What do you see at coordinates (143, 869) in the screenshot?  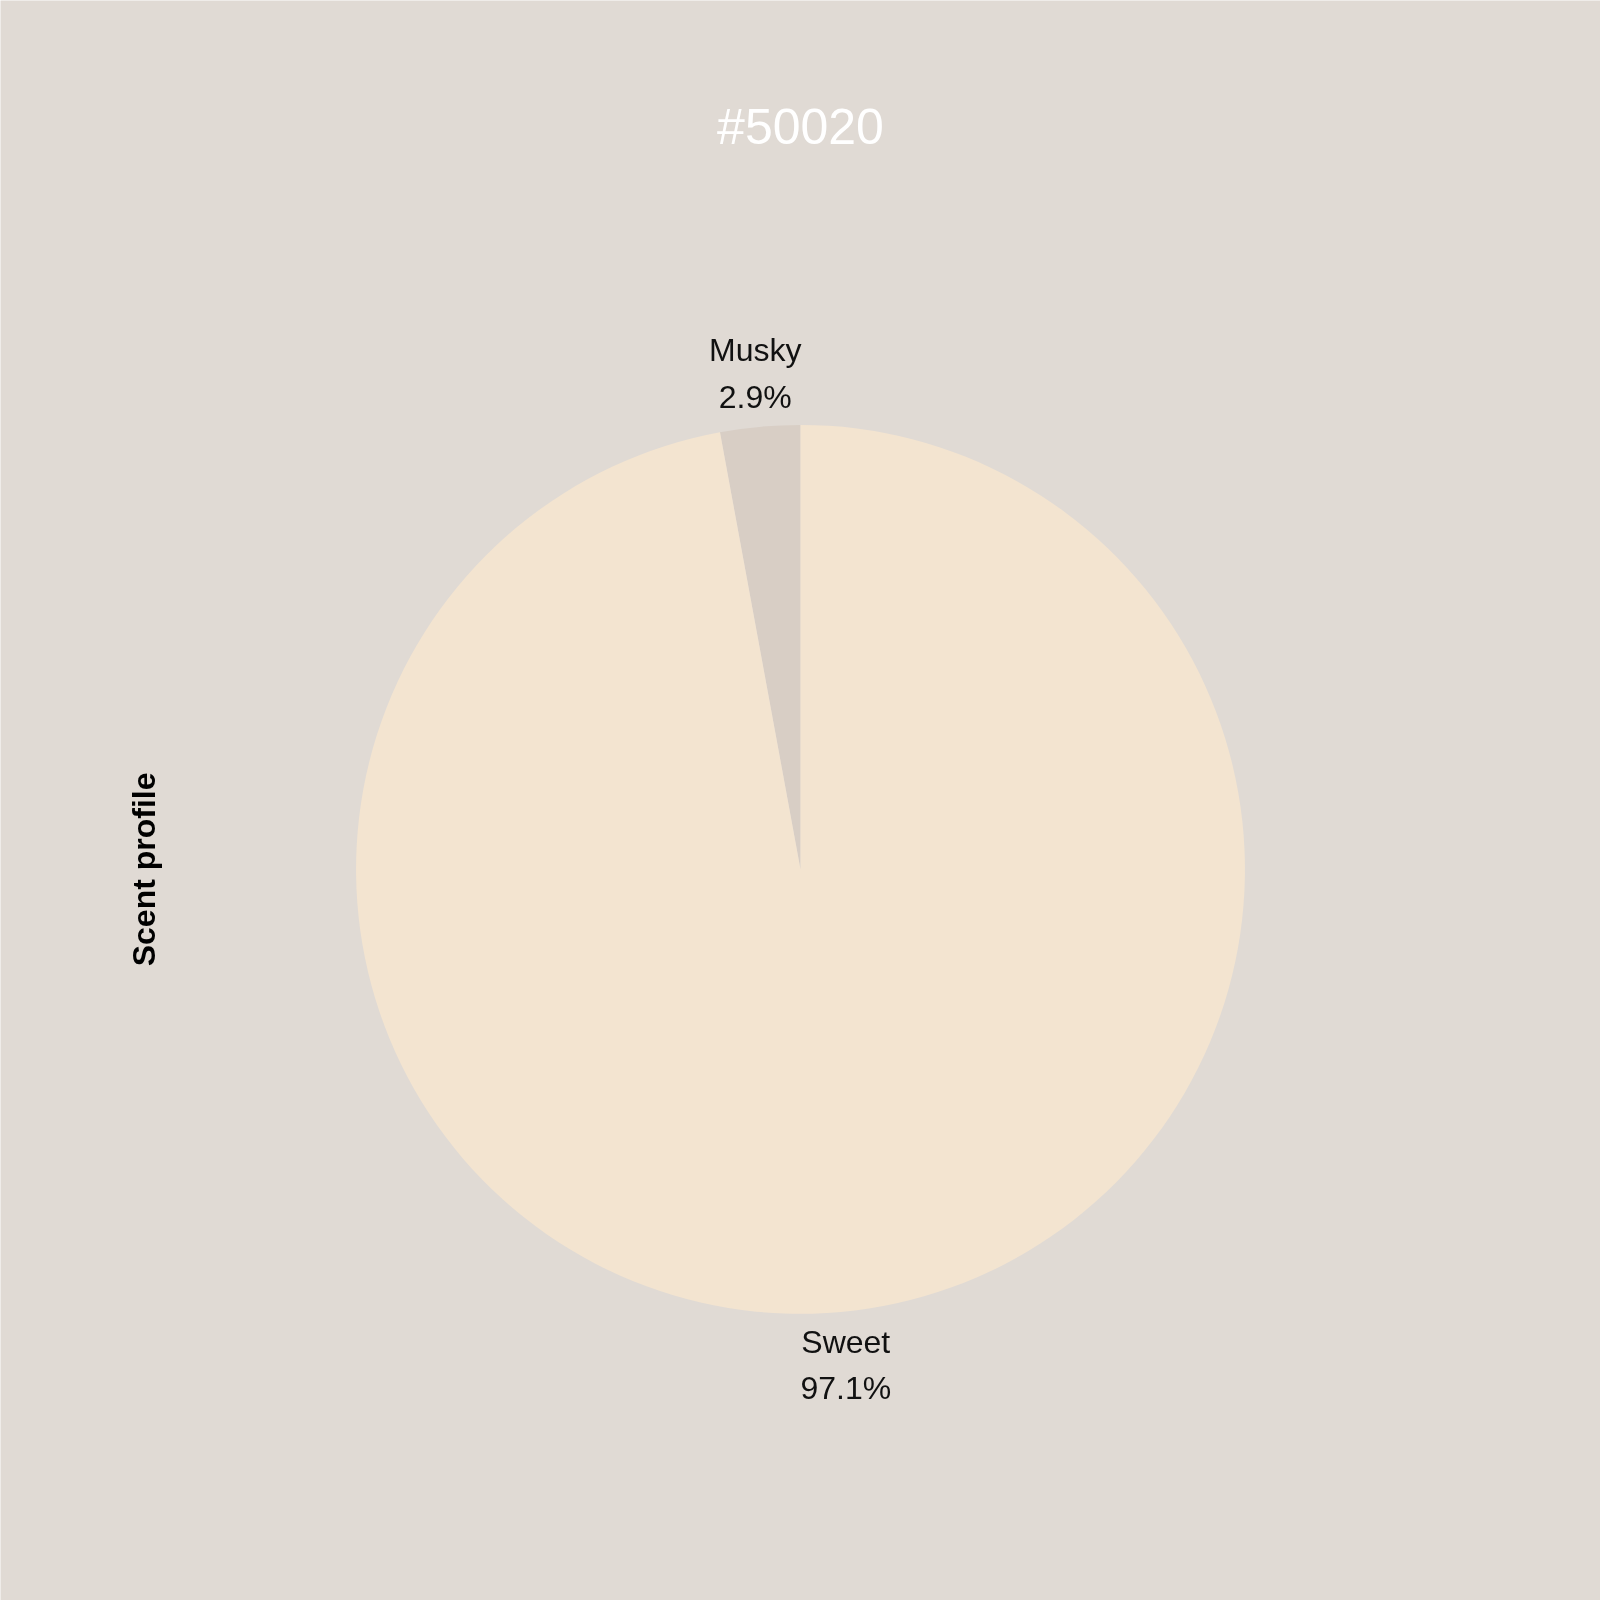 I see `text: Scent profile` at bounding box center [143, 869].